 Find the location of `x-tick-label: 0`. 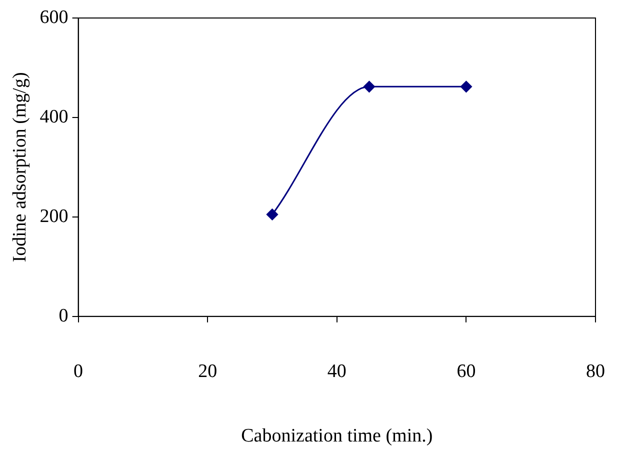

x-tick-label: 0 is located at coordinates (79, 371).